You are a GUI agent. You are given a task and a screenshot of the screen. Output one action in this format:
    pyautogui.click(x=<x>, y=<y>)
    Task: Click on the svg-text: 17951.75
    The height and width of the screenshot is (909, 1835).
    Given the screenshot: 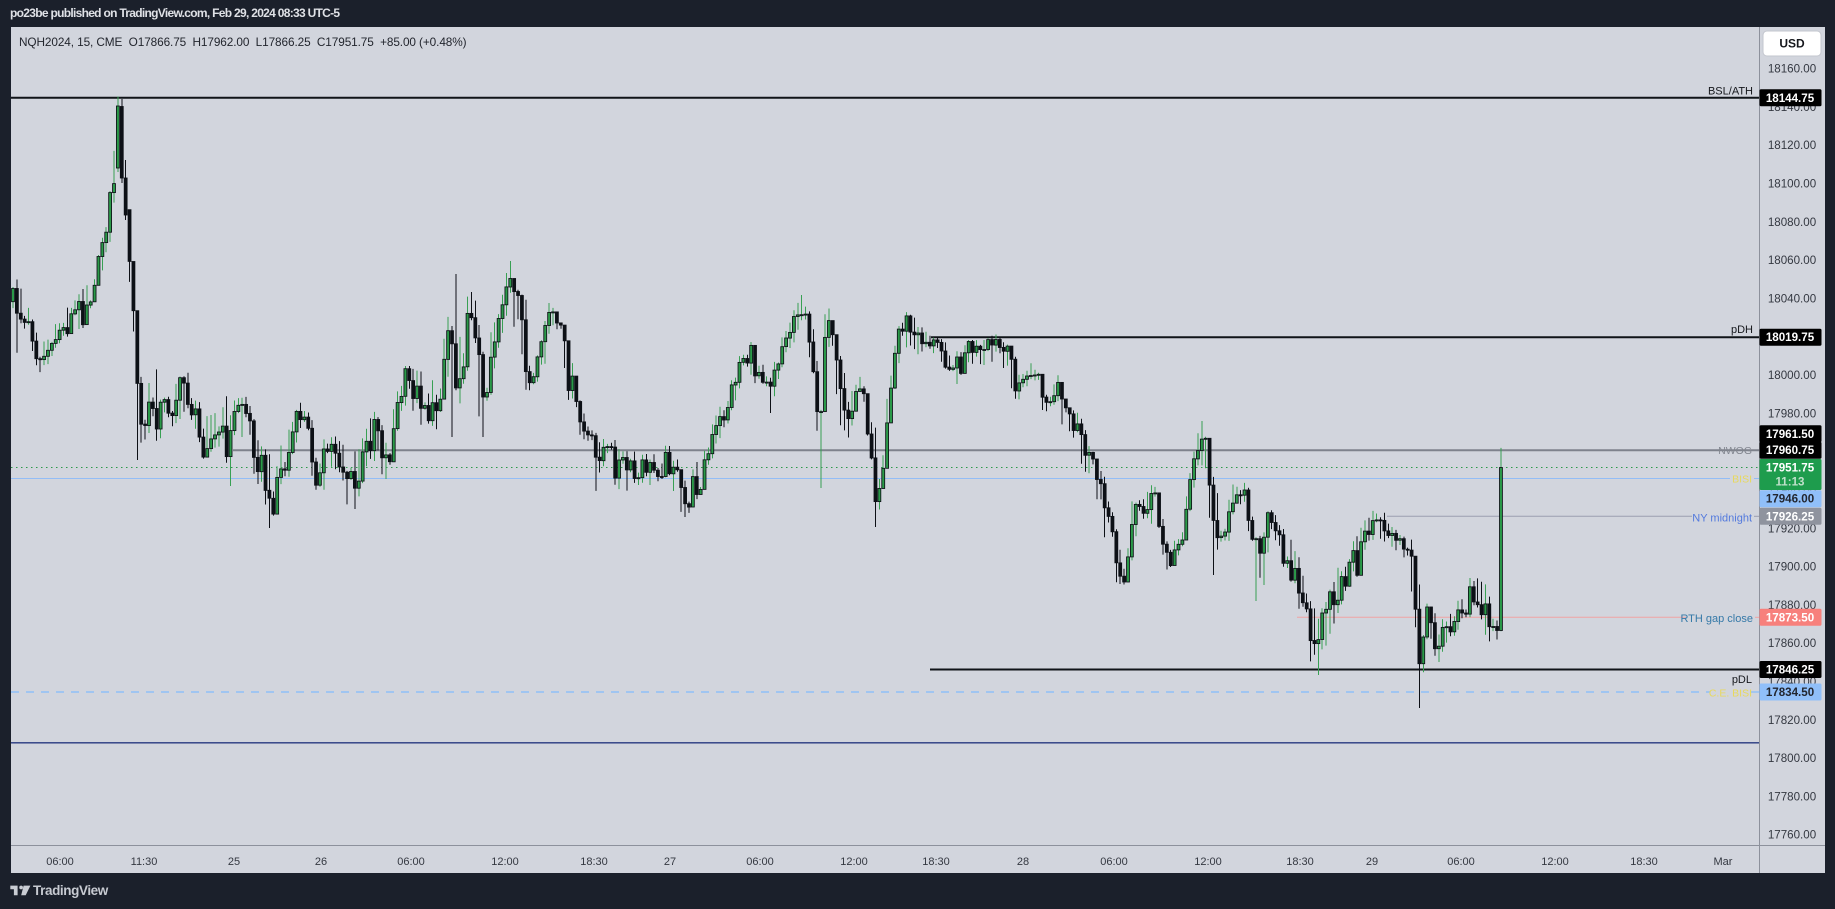 What is the action you would take?
    pyautogui.click(x=1790, y=468)
    